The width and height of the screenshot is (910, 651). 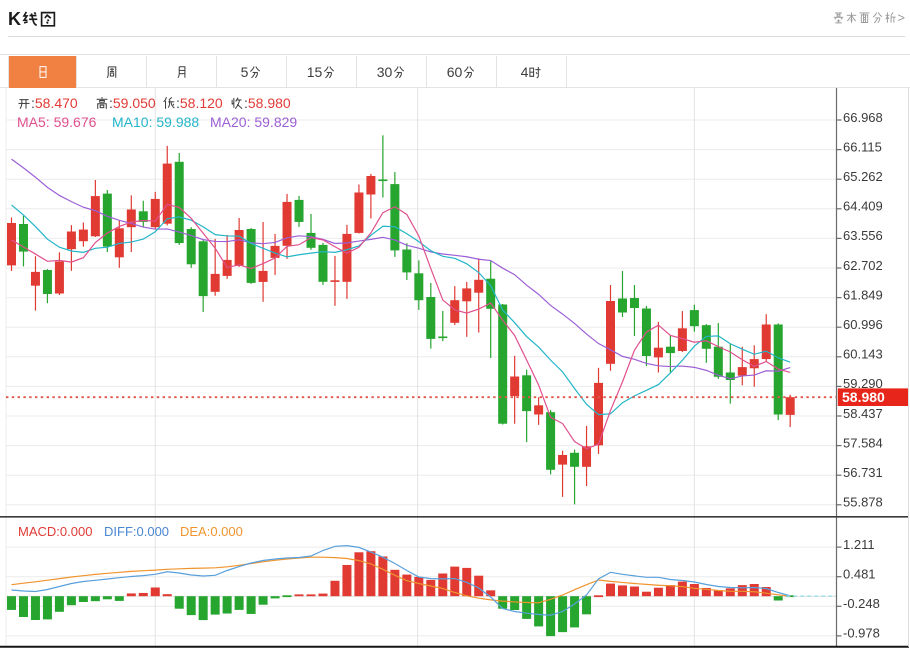 What do you see at coordinates (57, 121) in the screenshot?
I see `ma-legend-ma5: MA5: 59.676` at bounding box center [57, 121].